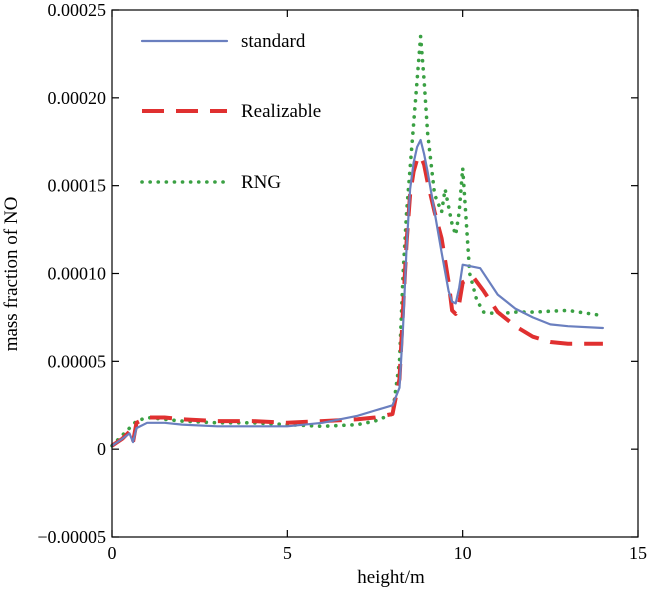  What do you see at coordinates (77, 98) in the screenshot?
I see `y-tick-label: 0.00020` at bounding box center [77, 98].